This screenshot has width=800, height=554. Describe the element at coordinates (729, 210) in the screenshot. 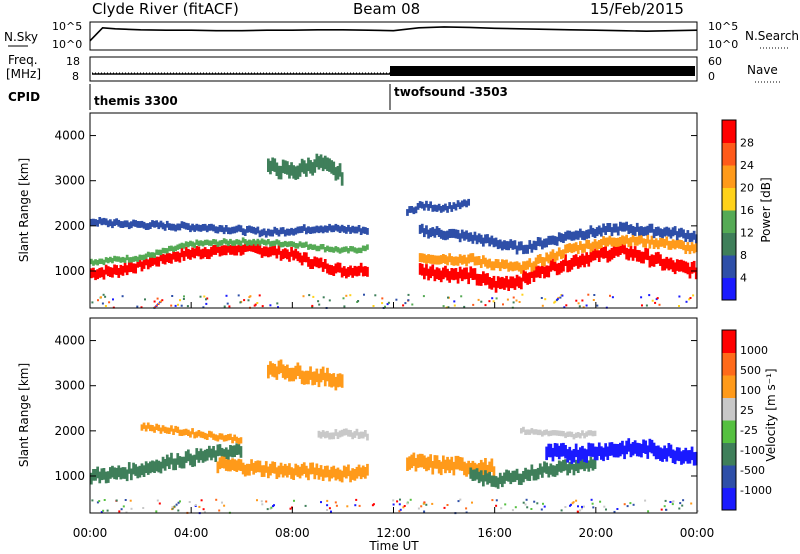

I see `power-colorbar-frame` at that location.